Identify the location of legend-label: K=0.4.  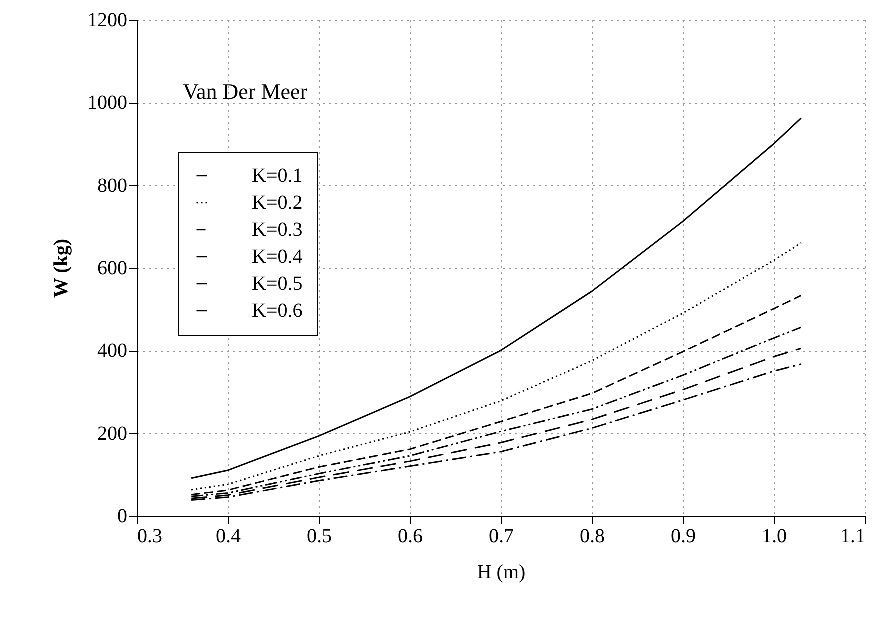
(277, 257).